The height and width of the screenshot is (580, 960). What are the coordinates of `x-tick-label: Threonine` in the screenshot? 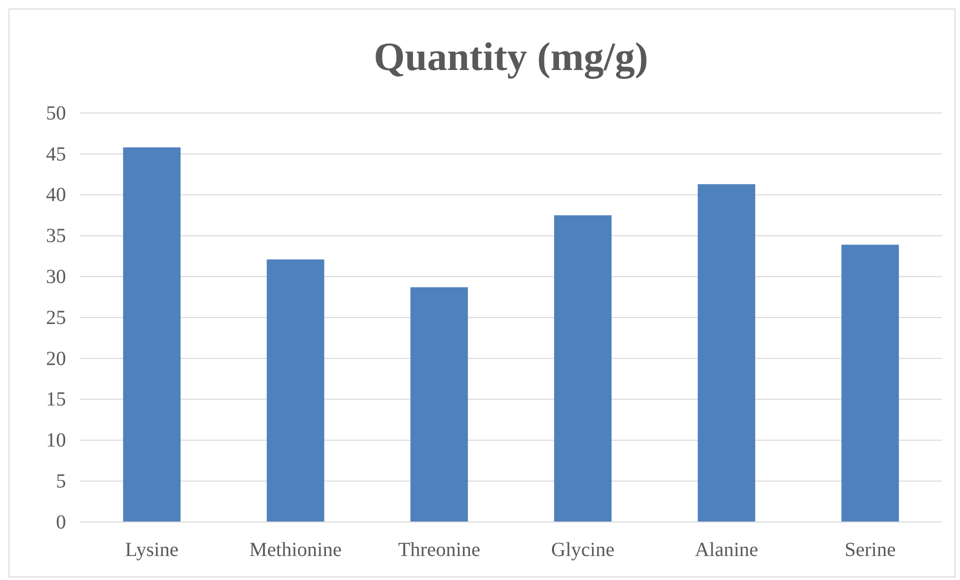 It's located at (439, 550).